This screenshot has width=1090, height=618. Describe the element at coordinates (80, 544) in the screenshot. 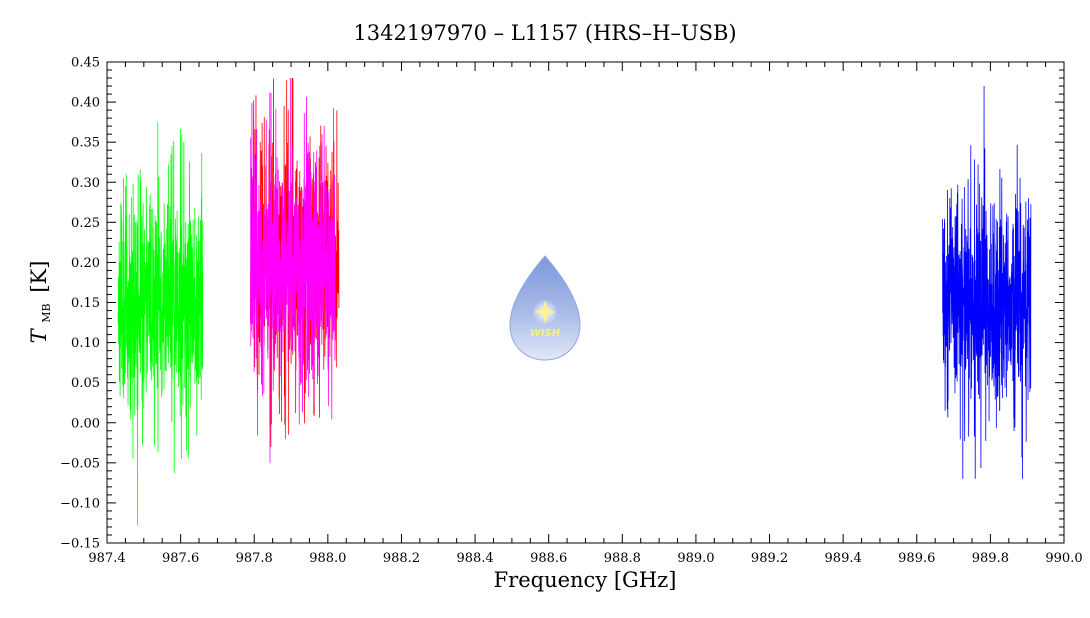

I see `y-tick-label: −0.15` at that location.